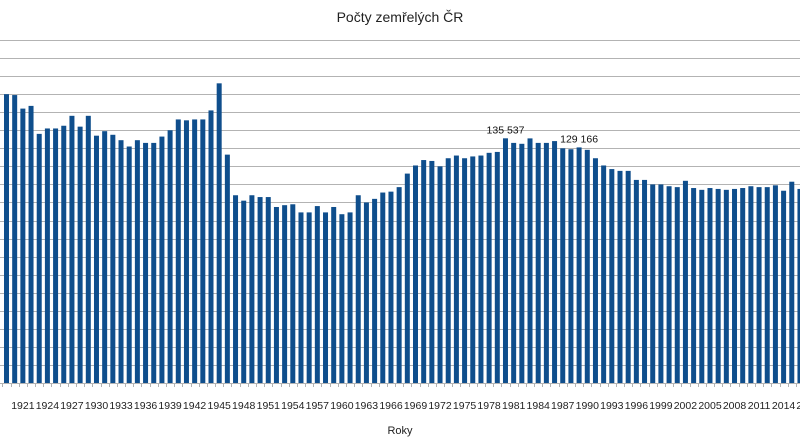 Image resolution: width=800 pixels, height=445 pixels. I want to click on bar-1986, so click(555, 262).